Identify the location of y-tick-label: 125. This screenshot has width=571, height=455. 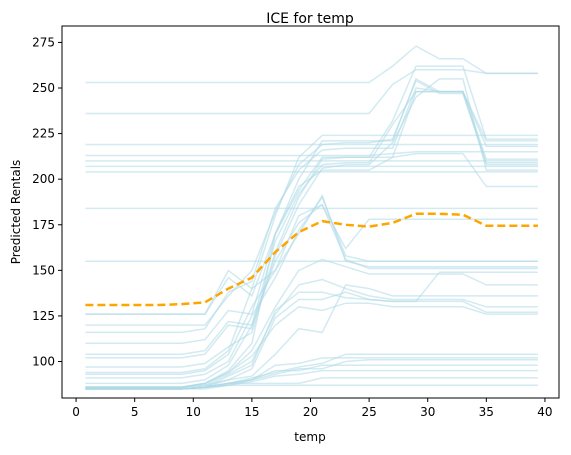
(43, 316).